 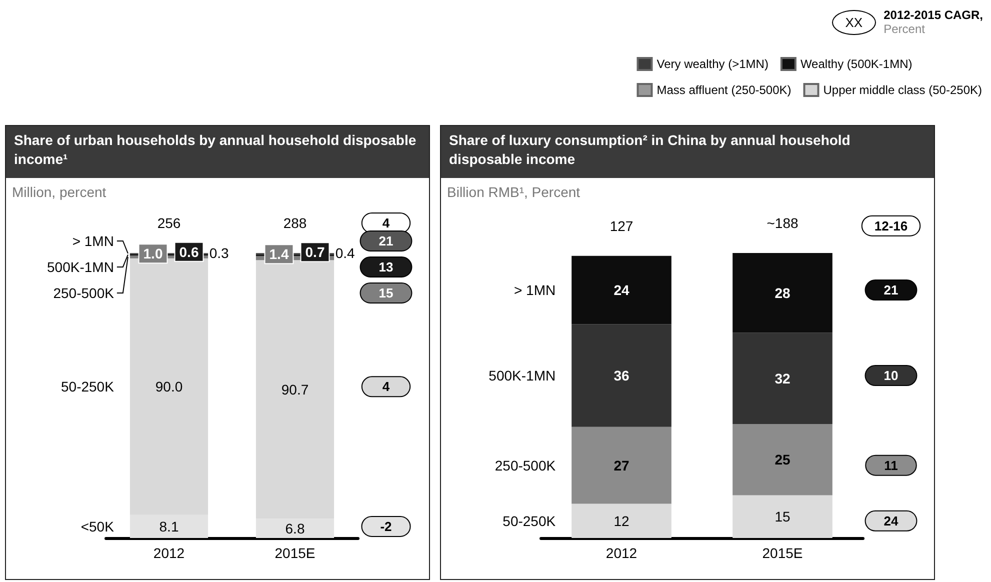 What do you see at coordinates (386, 267) in the screenshot?
I see `text: 13` at bounding box center [386, 267].